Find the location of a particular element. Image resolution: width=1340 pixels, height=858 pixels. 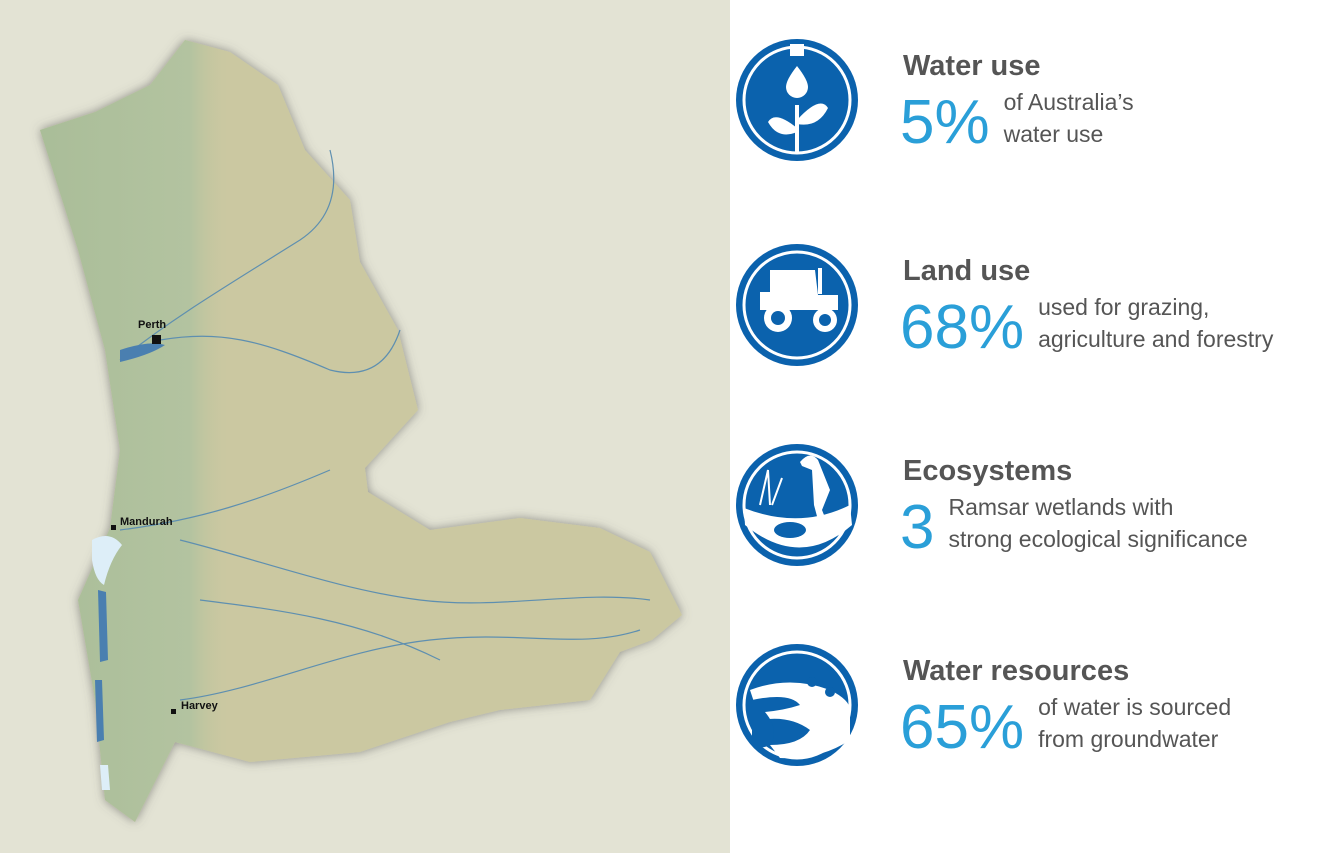

stat-value: 68% is located at coordinates (962, 327).